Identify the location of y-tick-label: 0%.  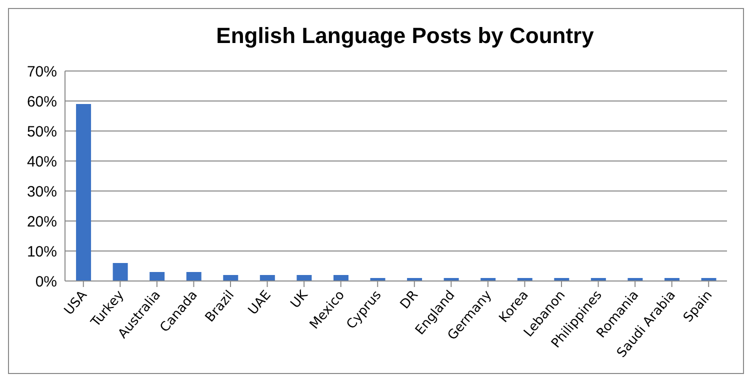
(46, 281).